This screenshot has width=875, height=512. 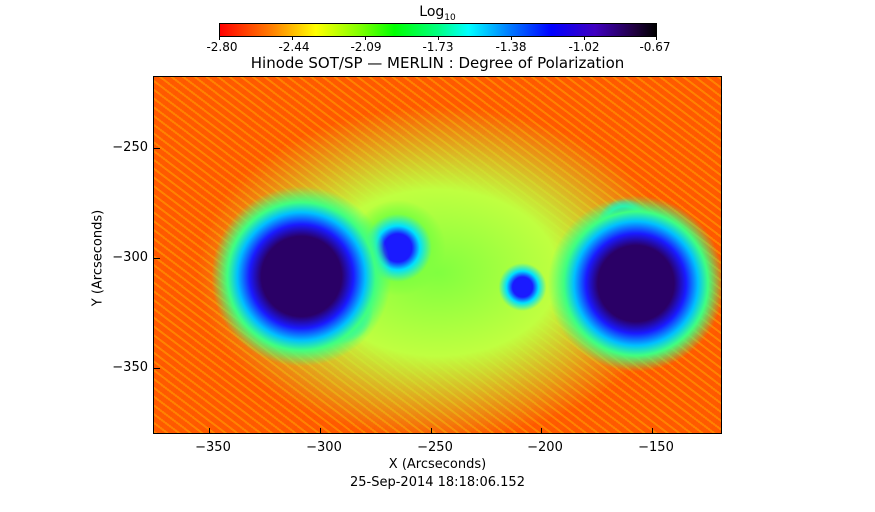 What do you see at coordinates (213, 447) in the screenshot?
I see `x-tick-label: −350` at bounding box center [213, 447].